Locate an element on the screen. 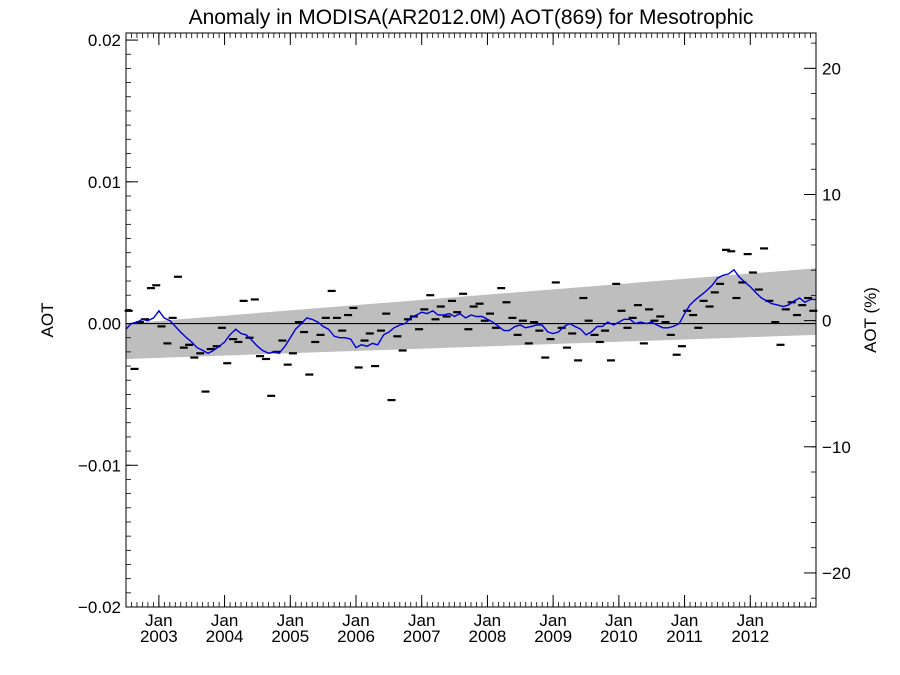 This screenshot has height=675, width=900. y-right-tick-label: −20 is located at coordinates (836, 573).